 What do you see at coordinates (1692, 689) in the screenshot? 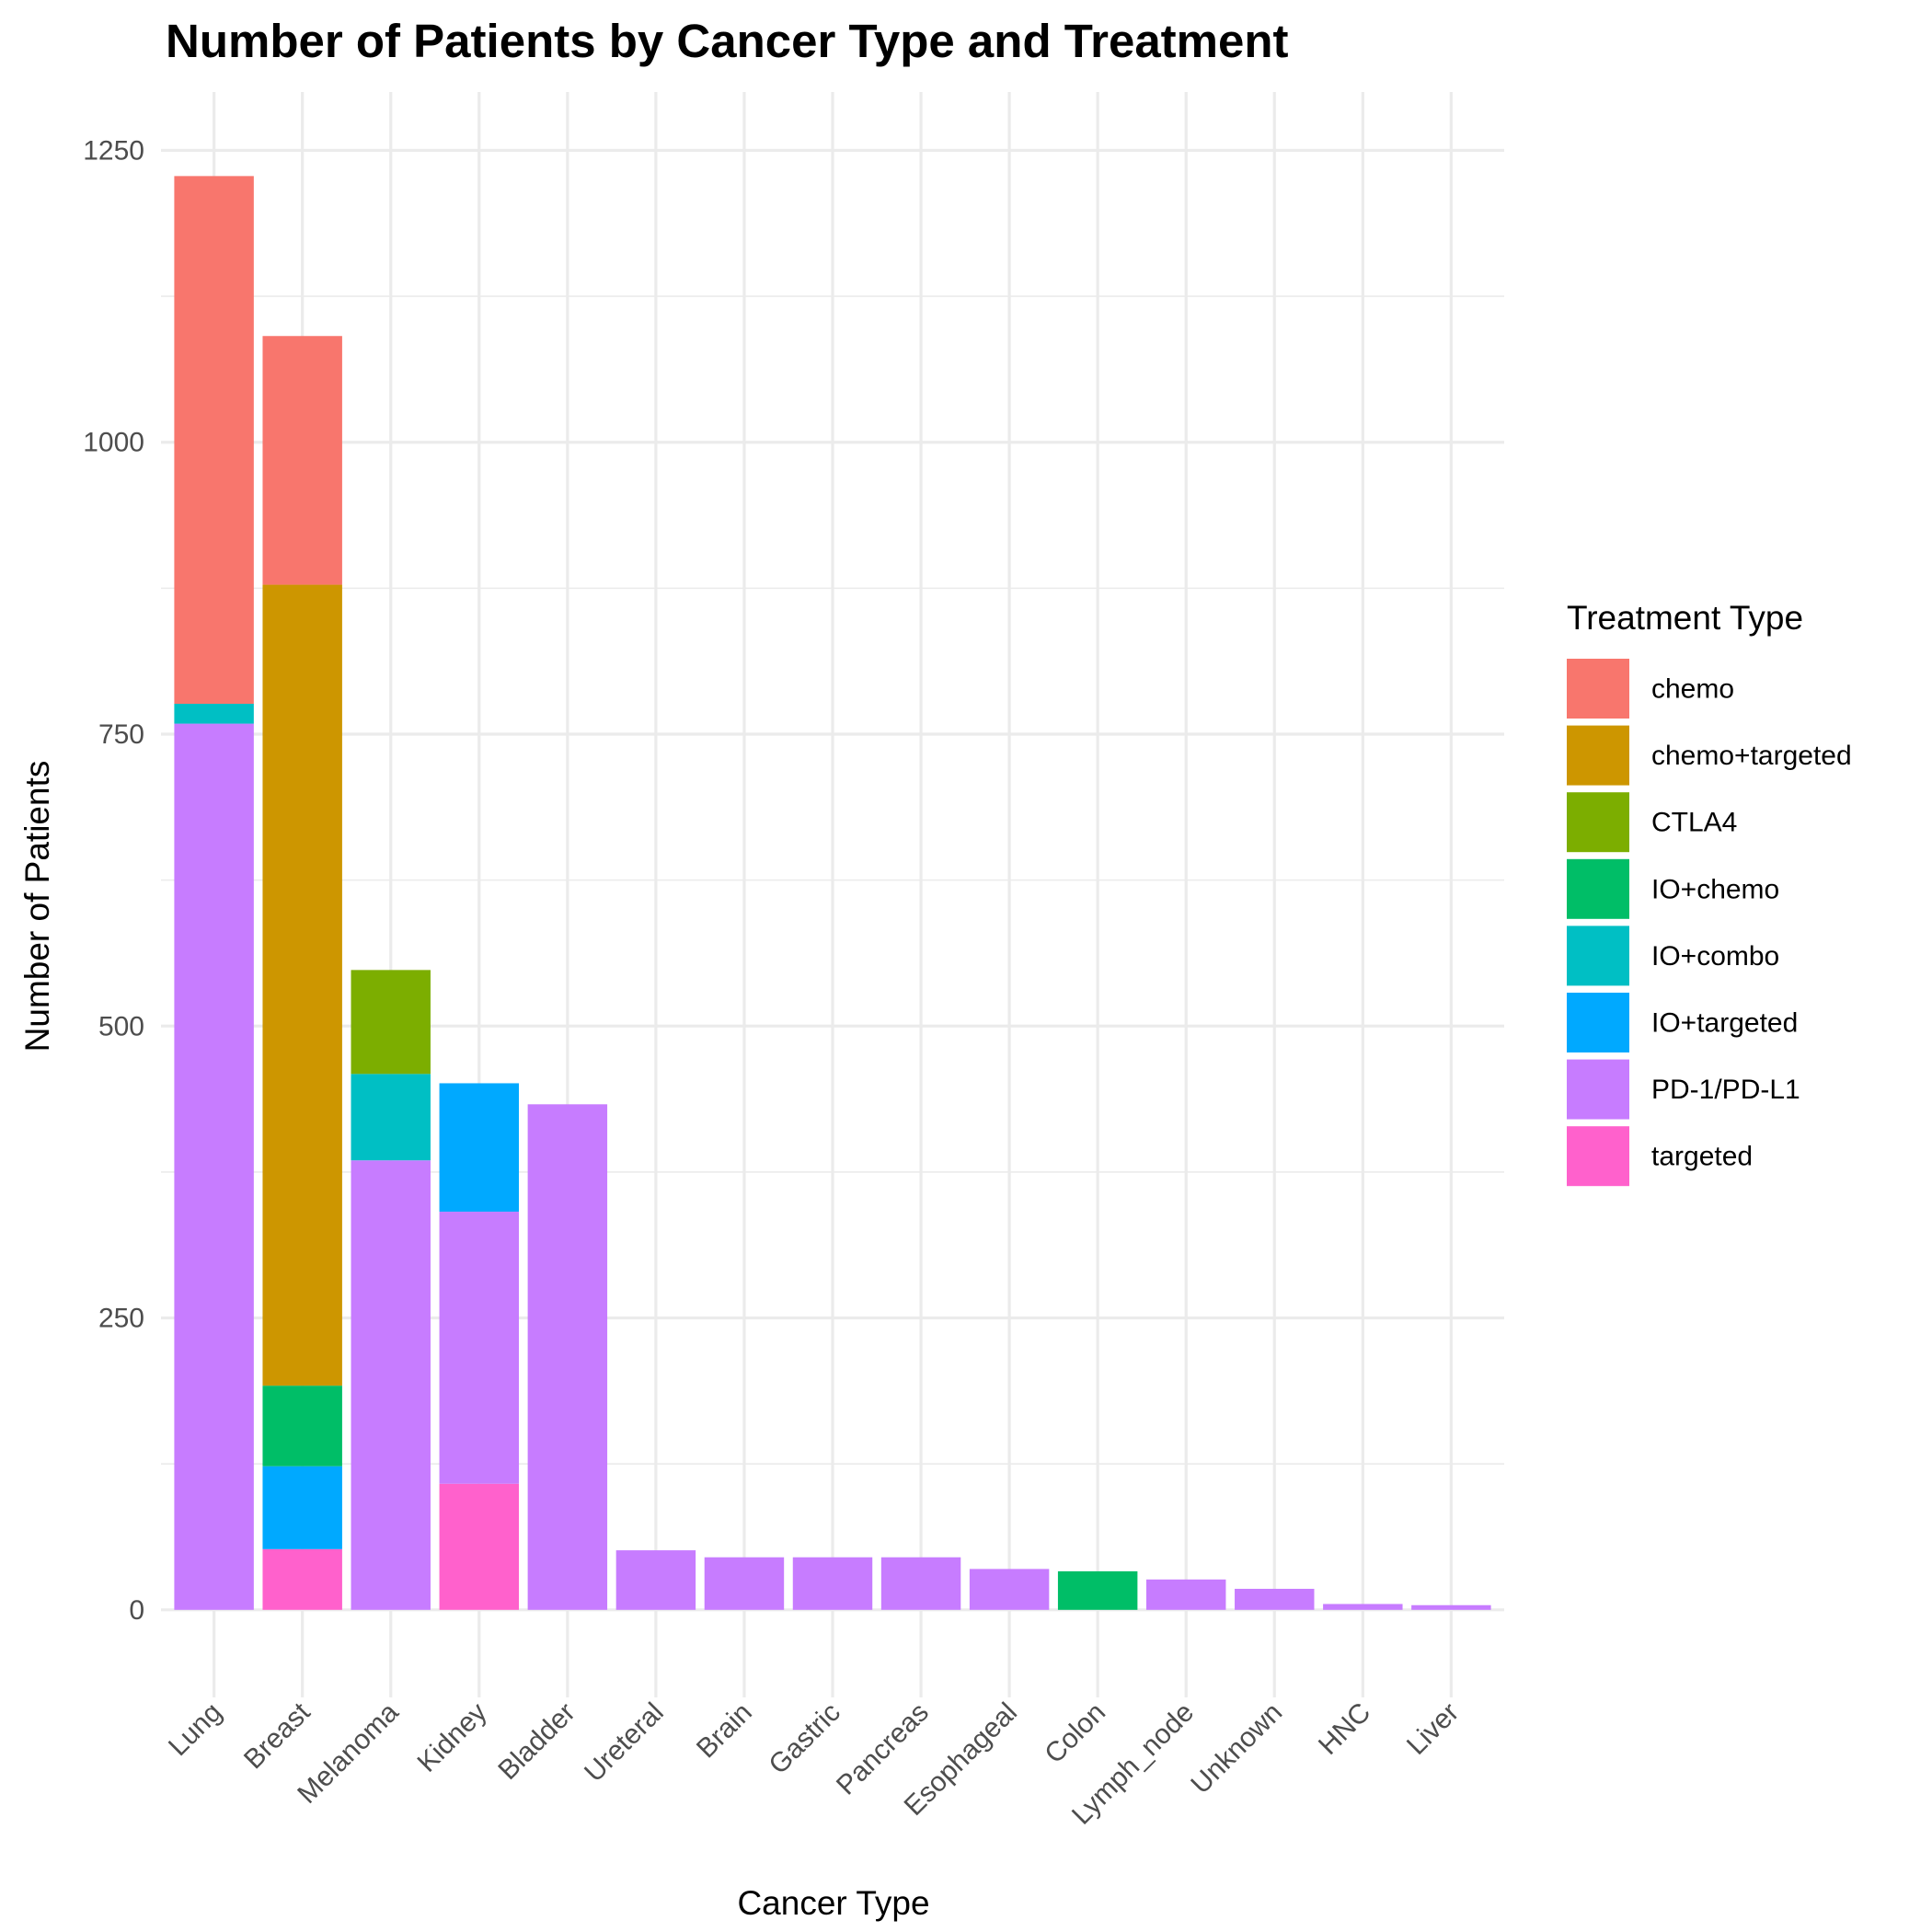
I see `legend-label: chemo` at bounding box center [1692, 689].